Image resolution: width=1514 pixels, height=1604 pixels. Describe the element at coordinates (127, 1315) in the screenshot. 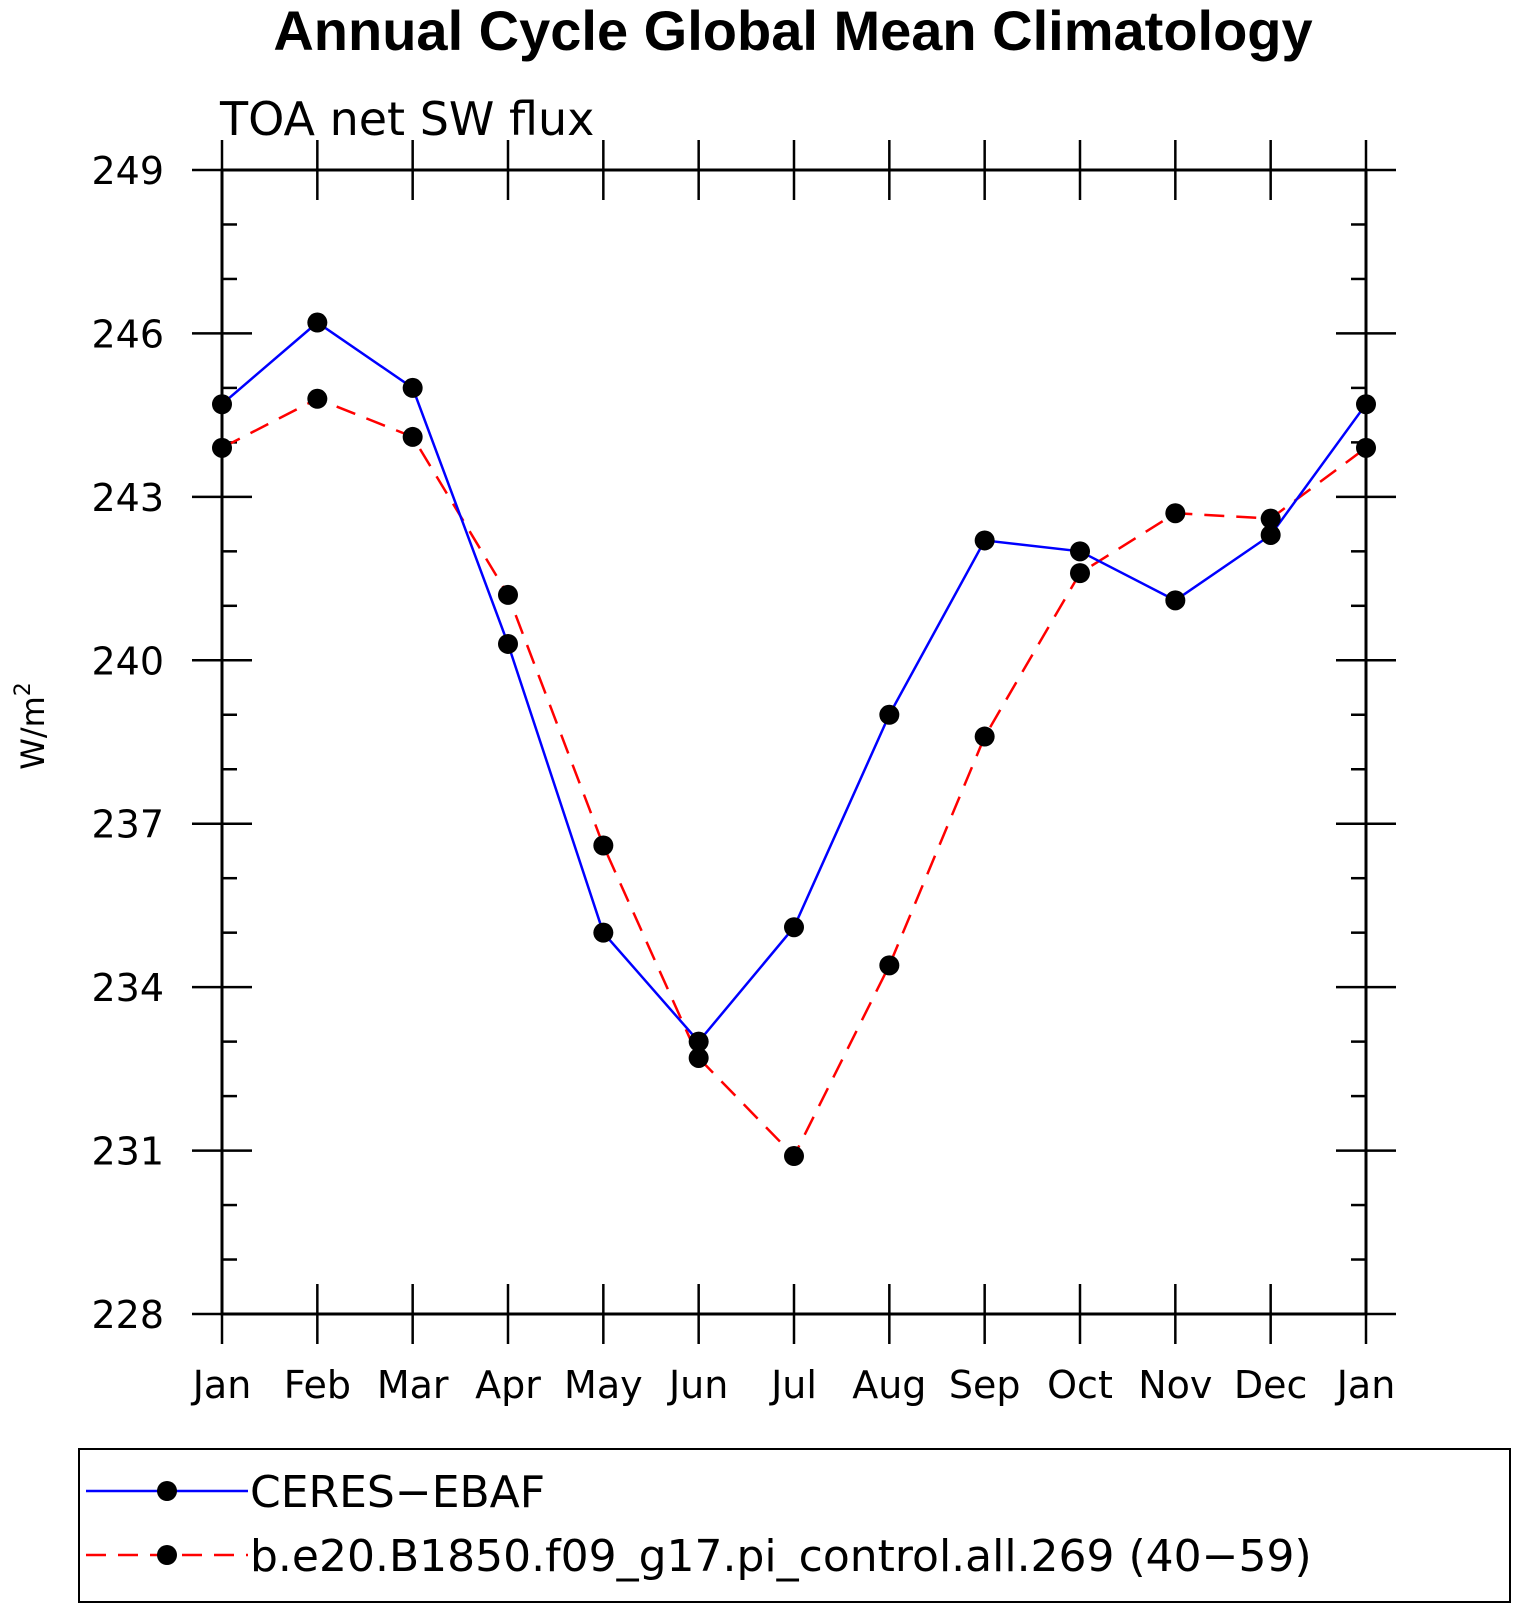

I see `y-tick-label: 228` at that location.